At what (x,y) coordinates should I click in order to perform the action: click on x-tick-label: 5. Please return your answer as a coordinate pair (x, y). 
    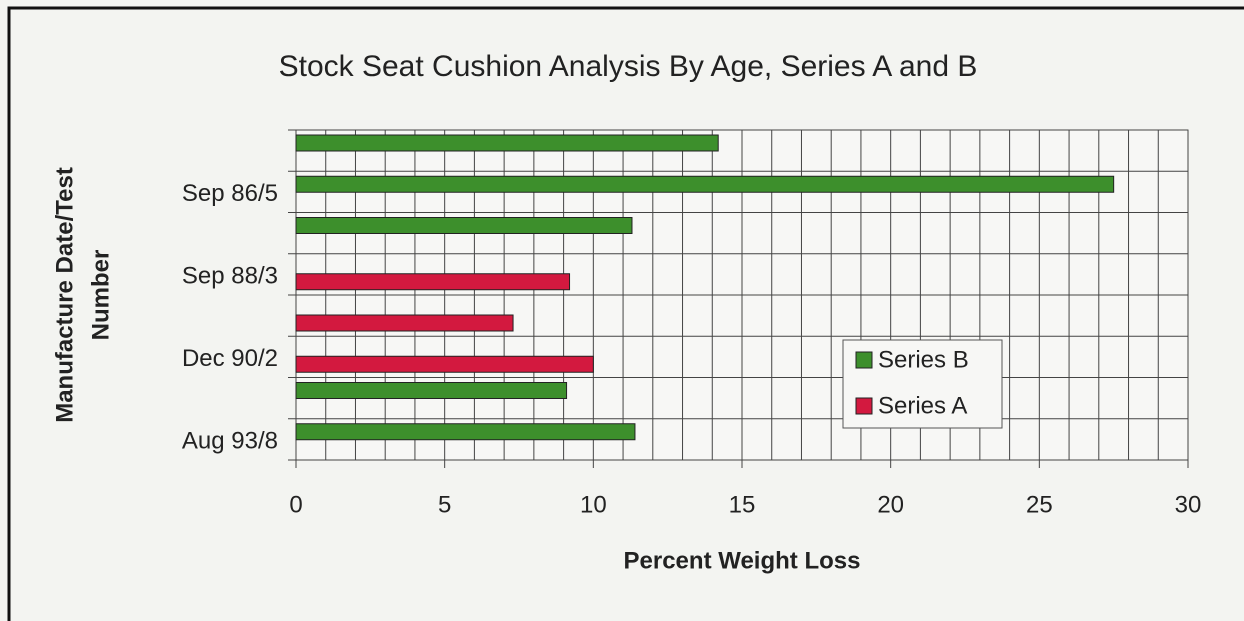
    Looking at the image, I should click on (444, 504).